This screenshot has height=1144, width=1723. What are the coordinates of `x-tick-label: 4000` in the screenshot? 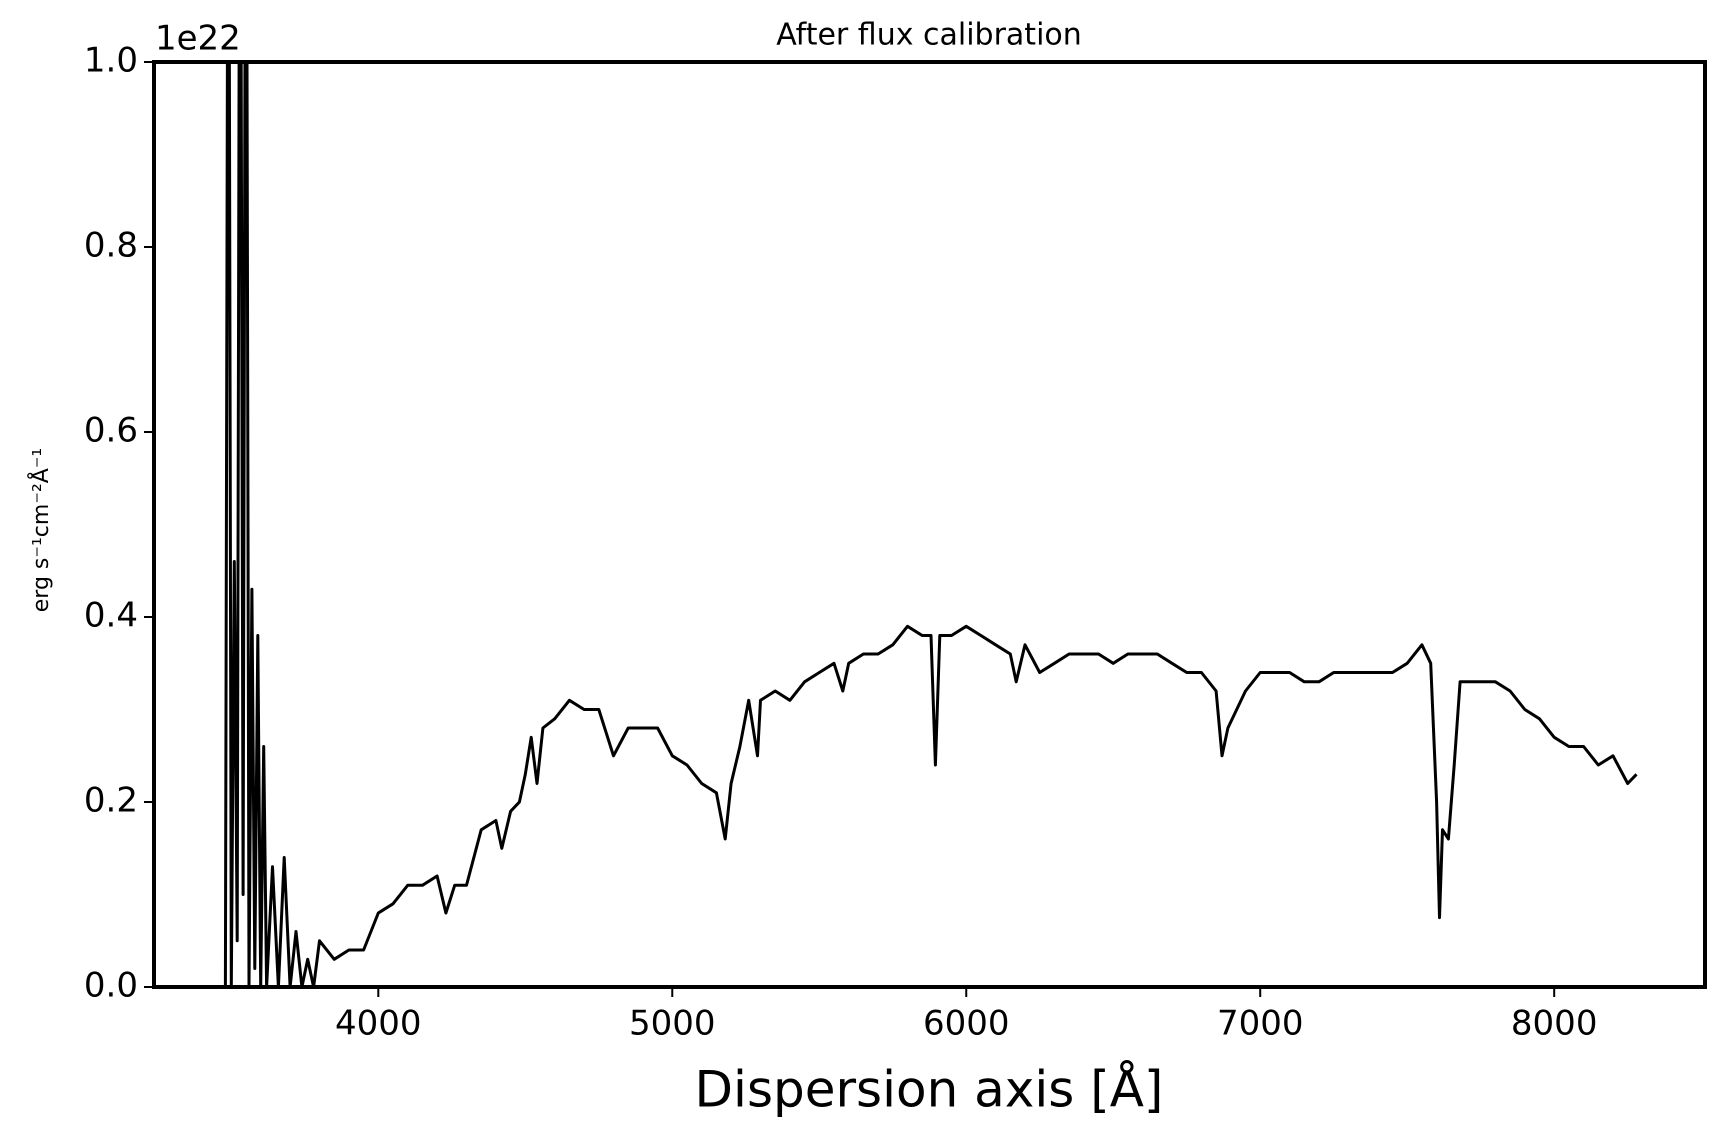 It's located at (378, 1024).